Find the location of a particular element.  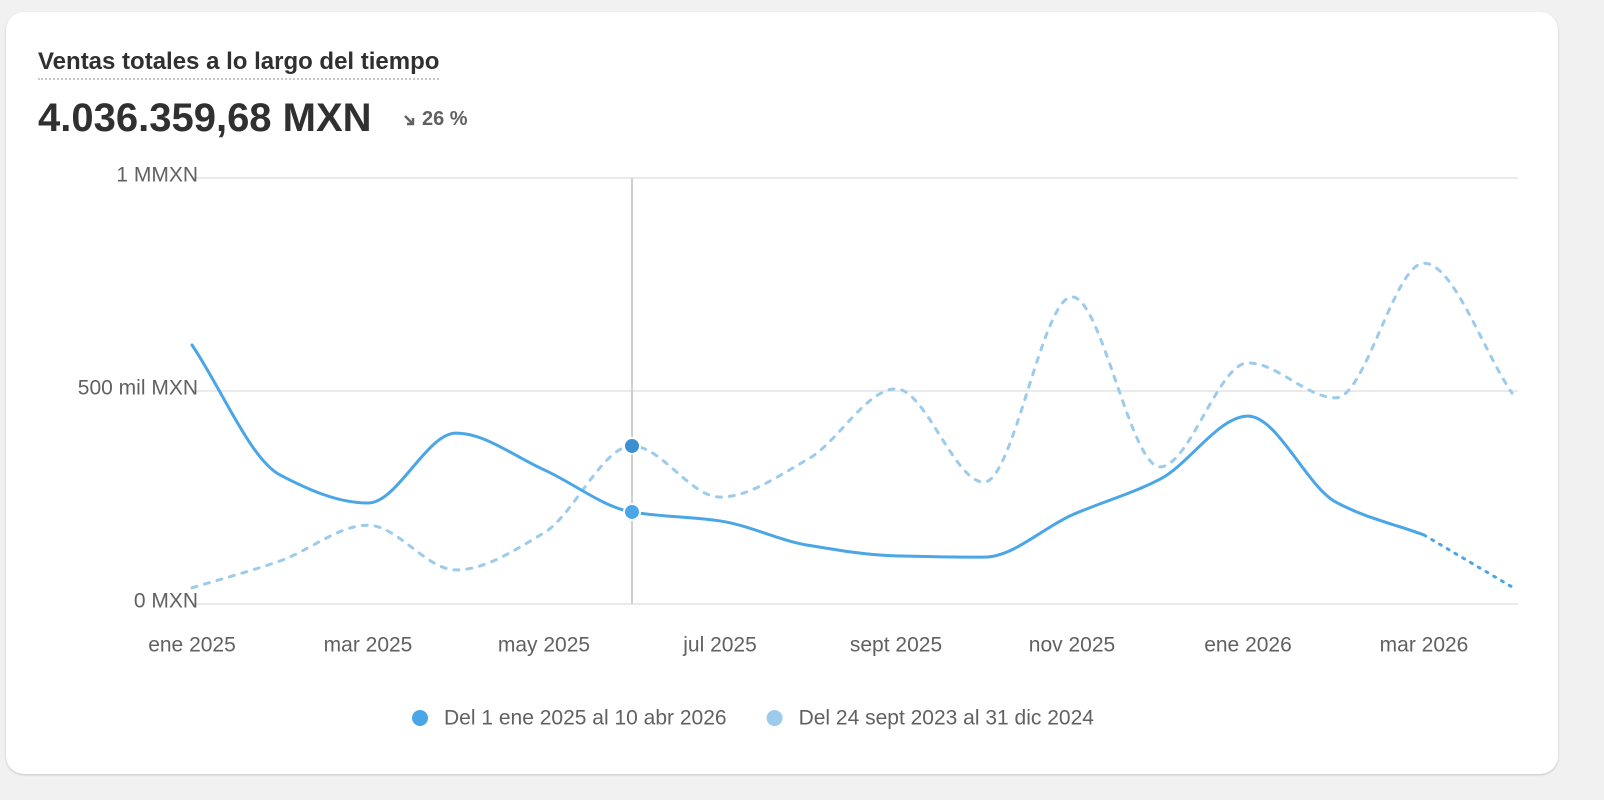

y-tick-label: 1 MMXN is located at coordinates (157, 175).